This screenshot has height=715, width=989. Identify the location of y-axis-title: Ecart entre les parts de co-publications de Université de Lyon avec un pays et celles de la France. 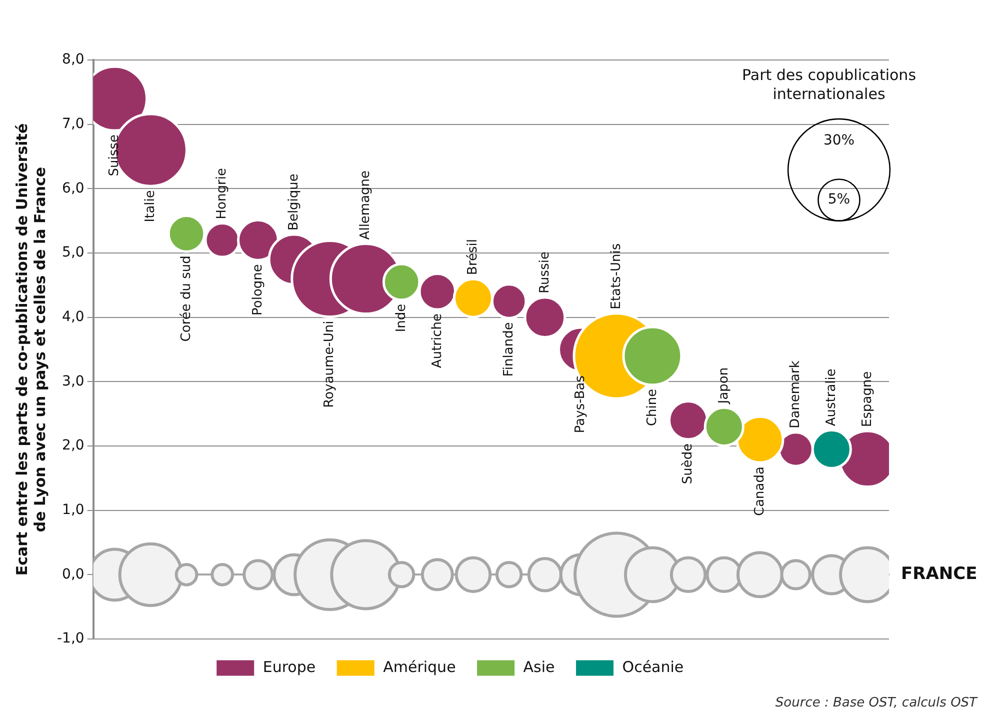
(30, 349).